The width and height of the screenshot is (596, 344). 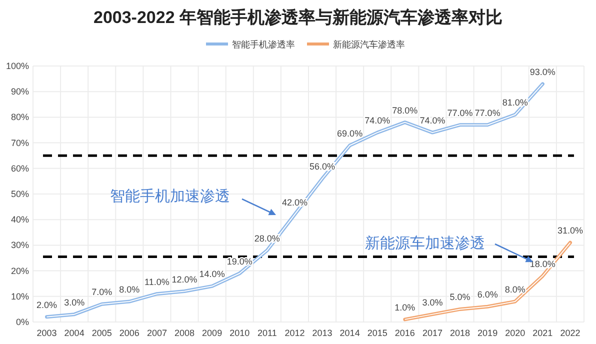 I want to click on y-tick-label: 70%, so click(x=19, y=143).